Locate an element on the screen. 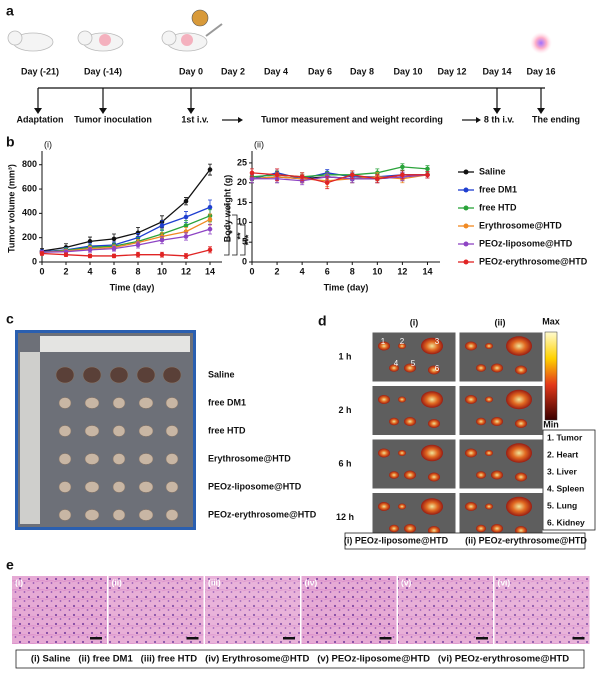  day-label: Day 14 is located at coordinates (496, 71).